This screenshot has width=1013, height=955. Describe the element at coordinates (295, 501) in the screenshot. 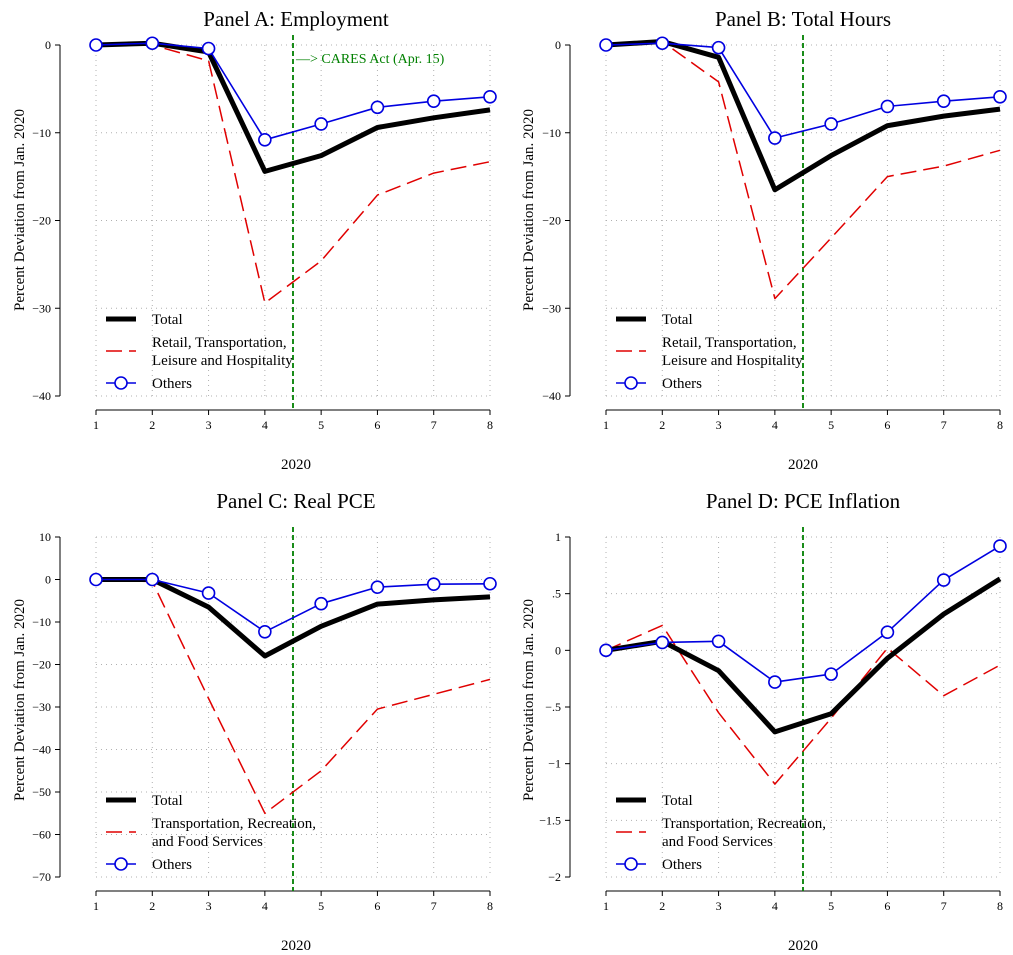

I see `panel-title: Panel C: Real PCE` at that location.